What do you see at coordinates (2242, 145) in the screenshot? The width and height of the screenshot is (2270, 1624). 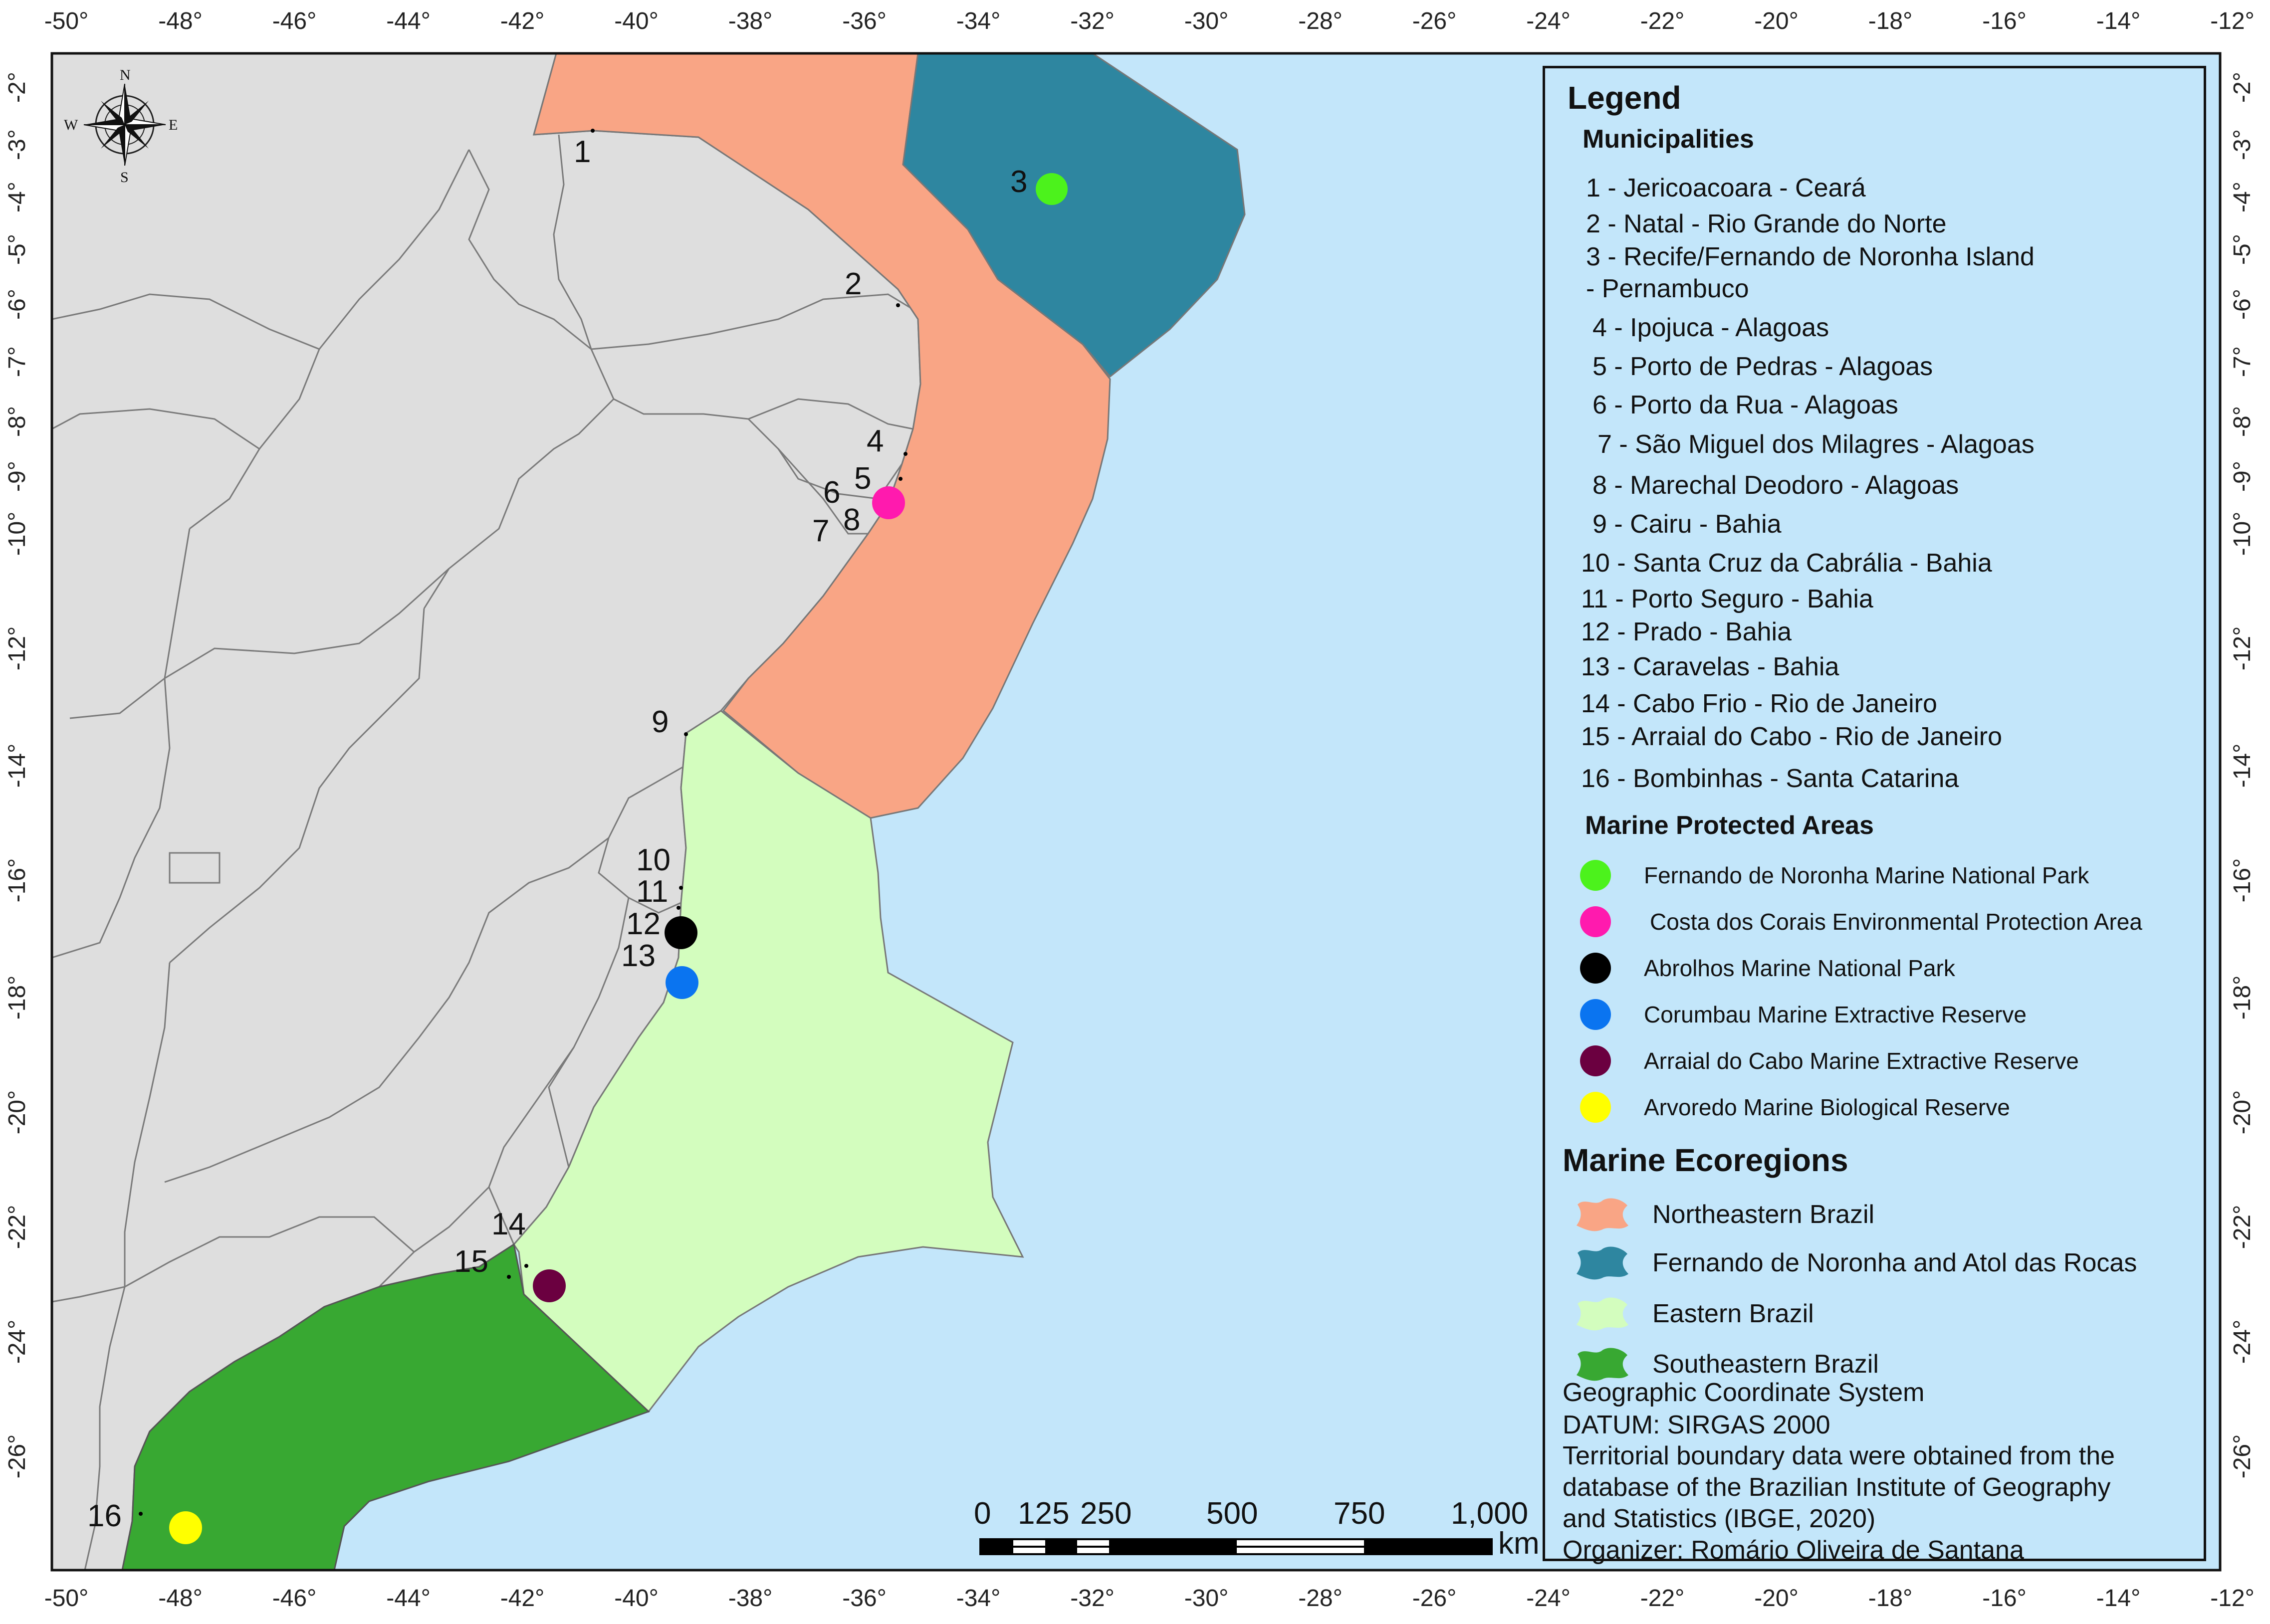 I see `latitude-tick-right: -3°` at bounding box center [2242, 145].